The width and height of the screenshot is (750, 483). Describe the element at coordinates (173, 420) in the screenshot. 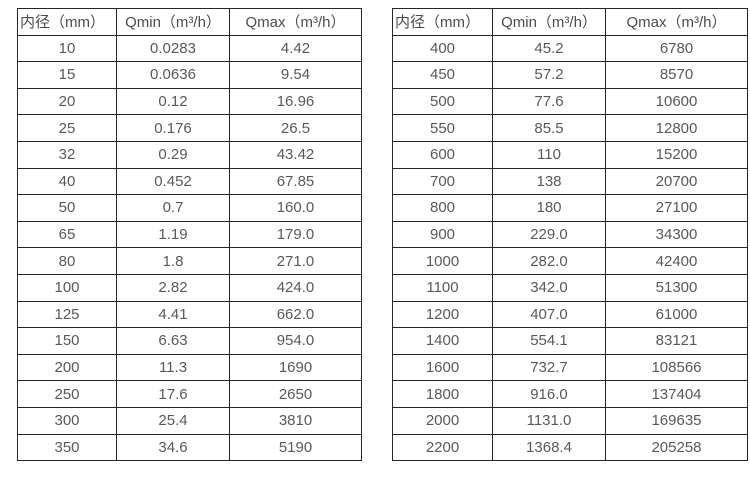

I see `table-cell: 25.4` at that location.